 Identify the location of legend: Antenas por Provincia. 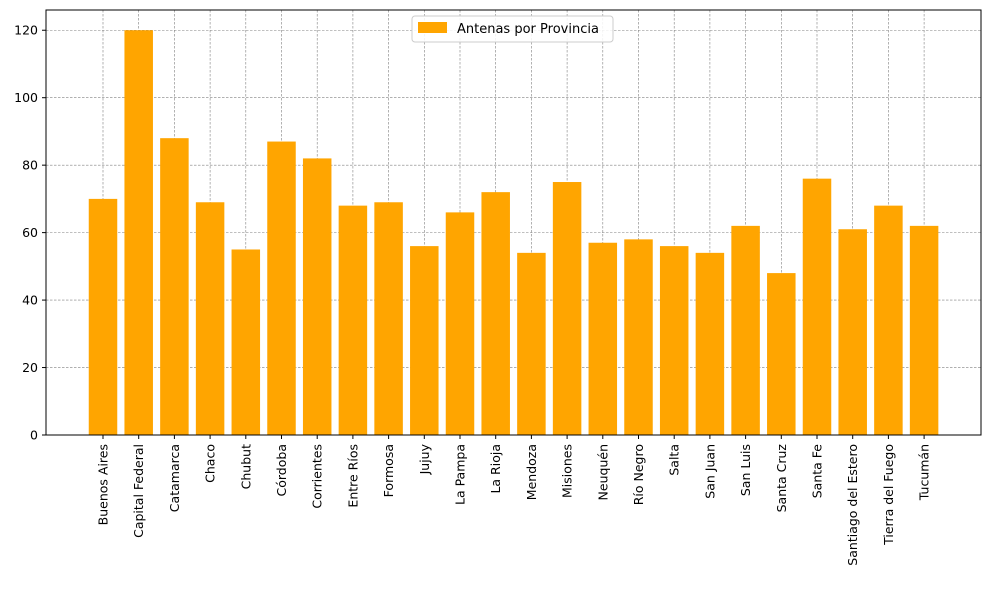
(512, 29).